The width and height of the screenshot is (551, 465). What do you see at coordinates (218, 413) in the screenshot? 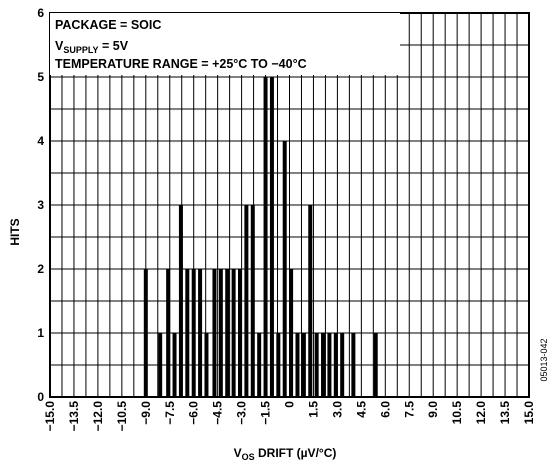
I see `x-tick-label: −4.5` at bounding box center [218, 413].